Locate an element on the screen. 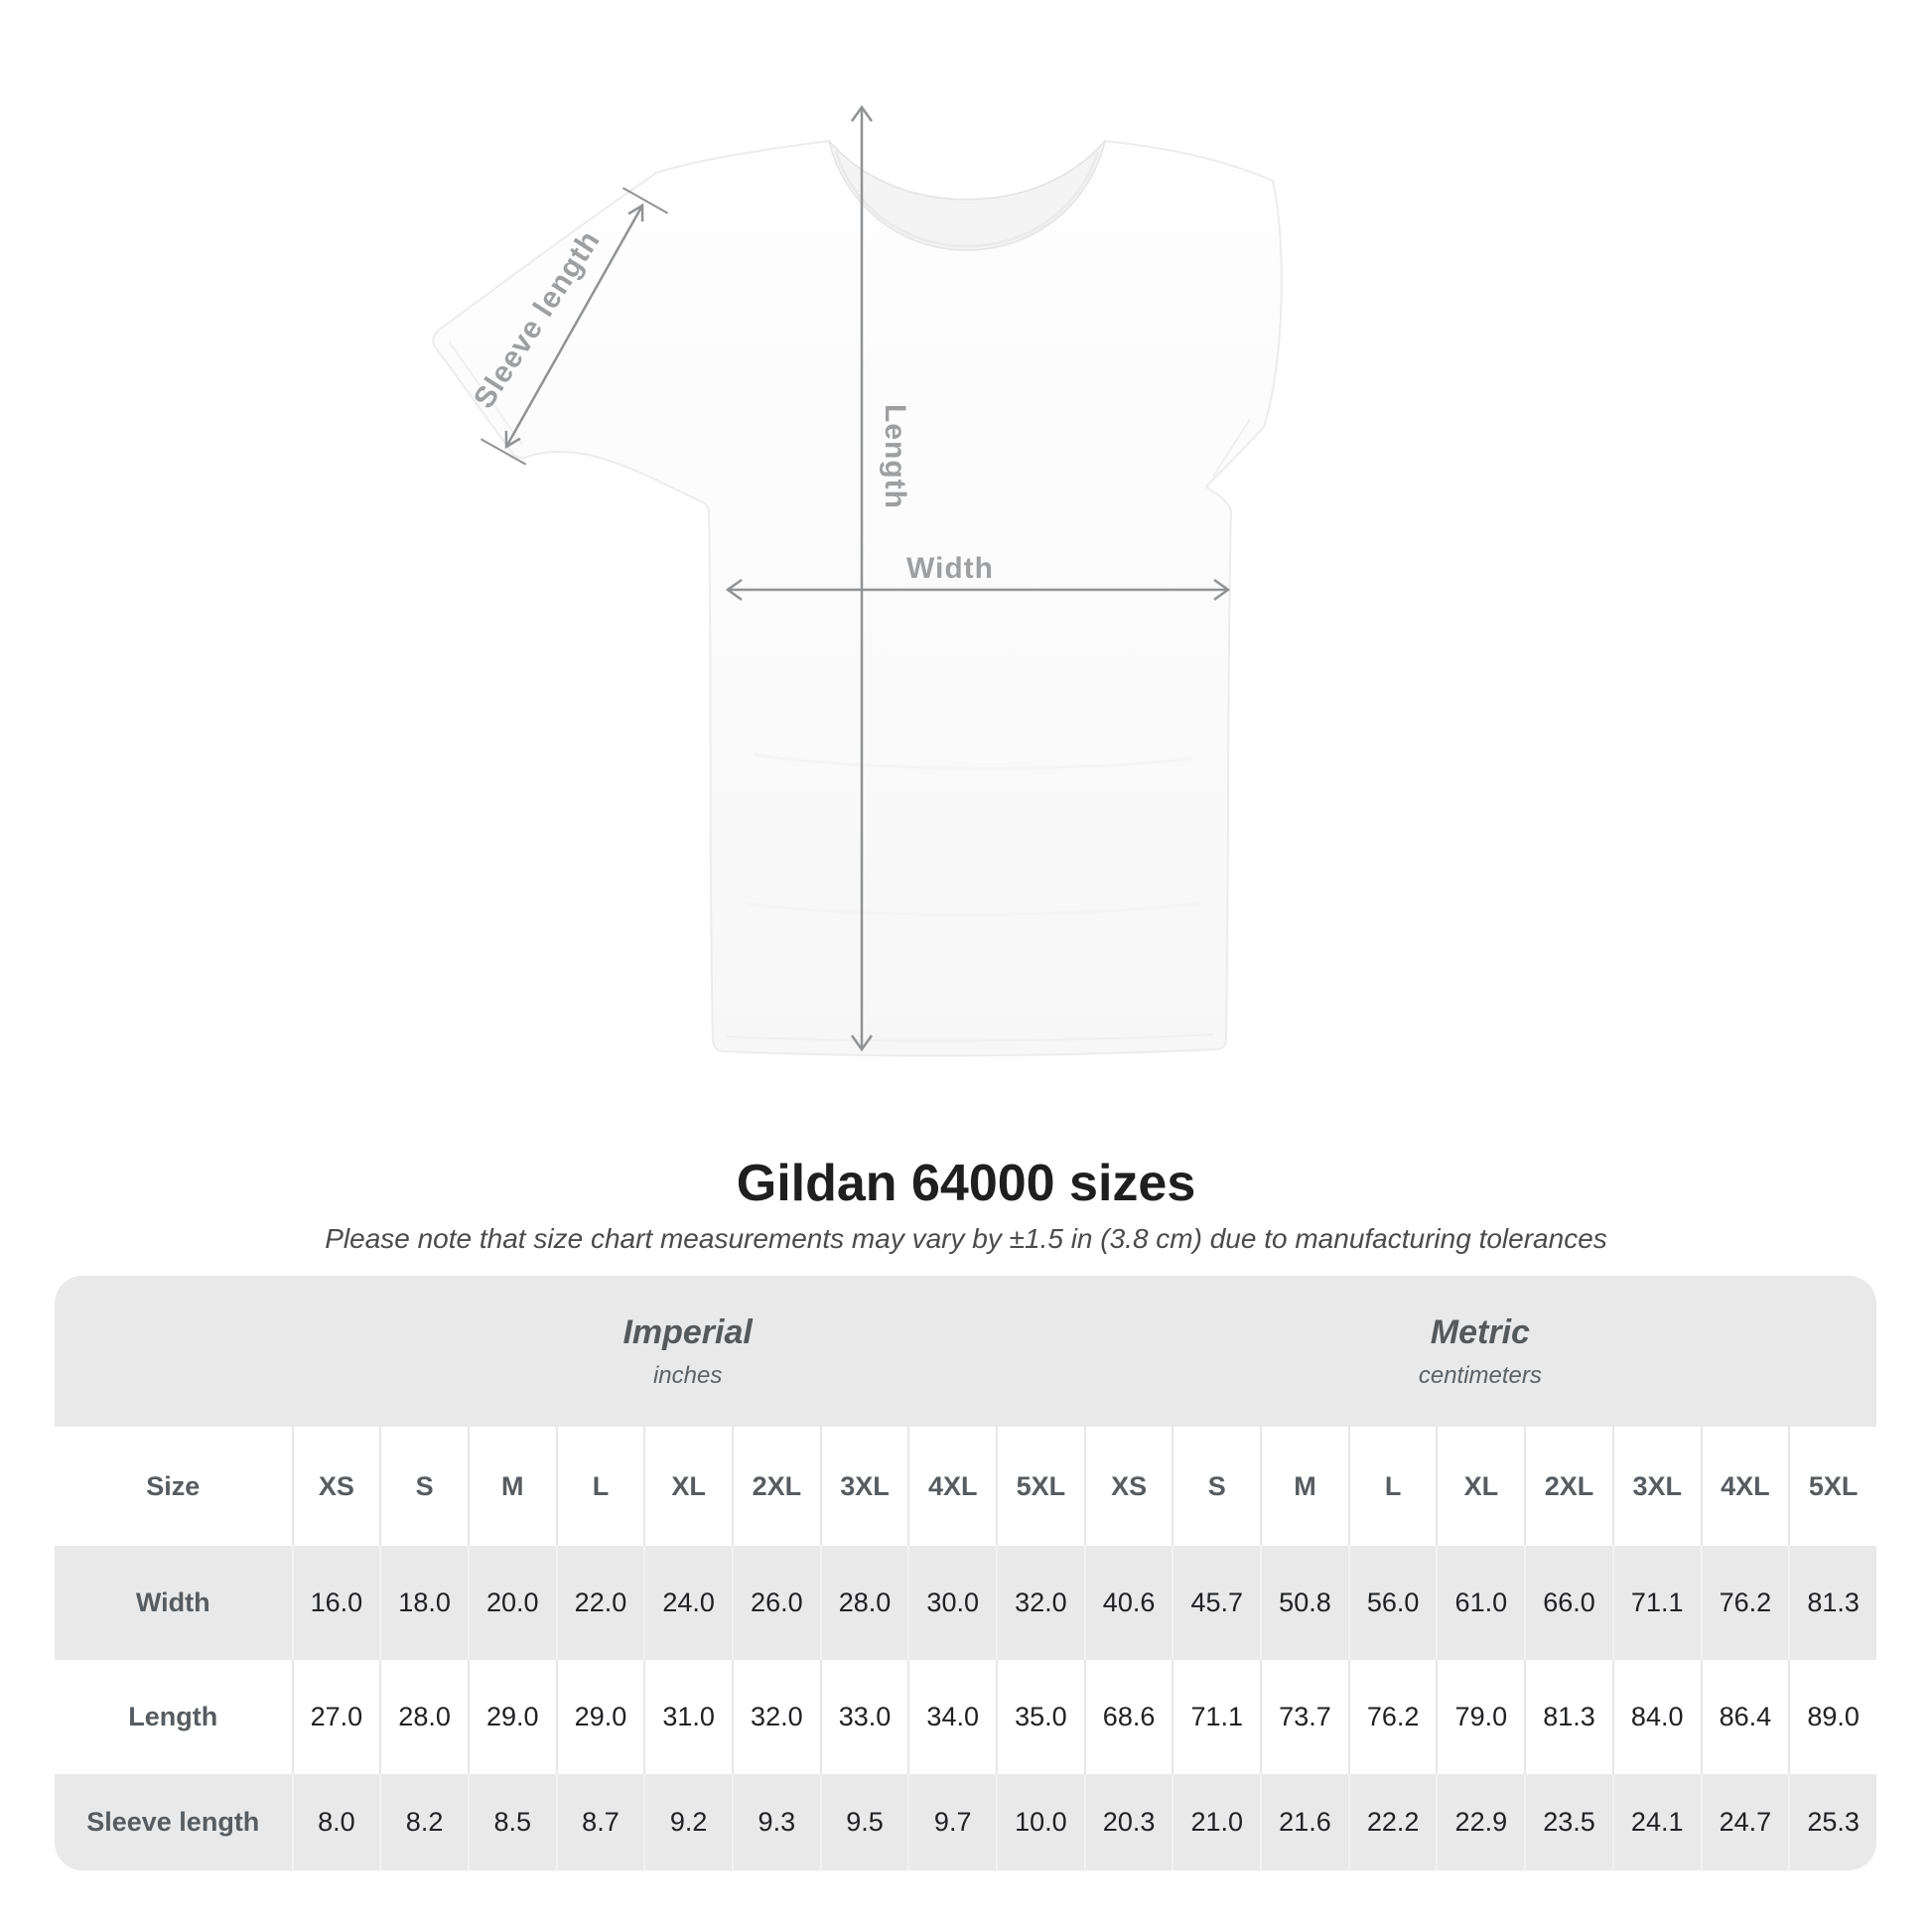  length-metric-value: 84.0 is located at coordinates (1656, 1717).